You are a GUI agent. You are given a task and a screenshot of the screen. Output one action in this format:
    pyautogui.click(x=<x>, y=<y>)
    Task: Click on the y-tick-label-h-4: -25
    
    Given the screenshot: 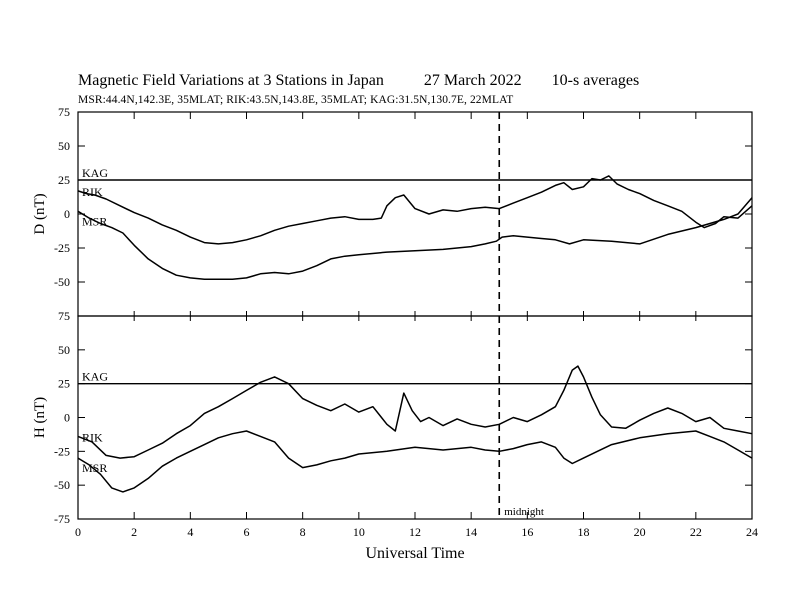 What is the action you would take?
    pyautogui.click(x=62, y=451)
    